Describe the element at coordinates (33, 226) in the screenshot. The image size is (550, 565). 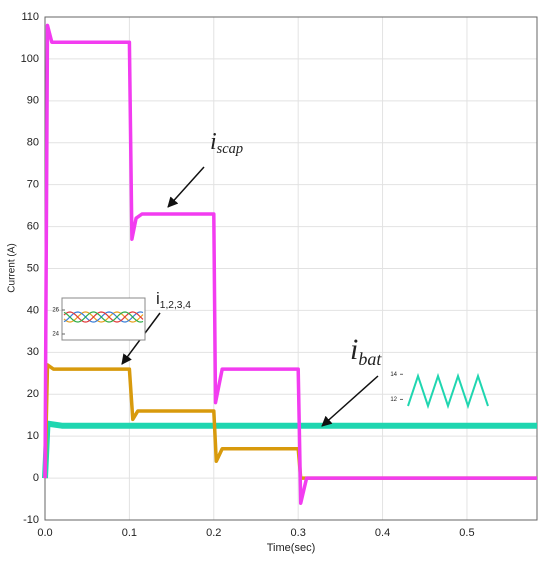
I see `y-tick-label: 60` at that location.